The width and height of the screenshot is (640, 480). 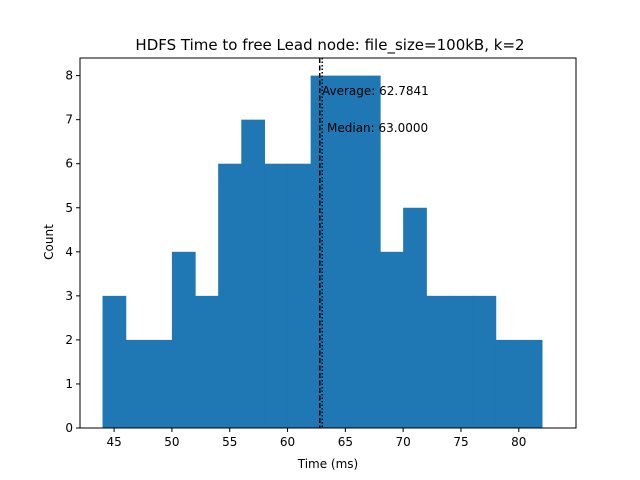 What do you see at coordinates (377, 128) in the screenshot?
I see `median-annotation: Median: 63.0000` at bounding box center [377, 128].